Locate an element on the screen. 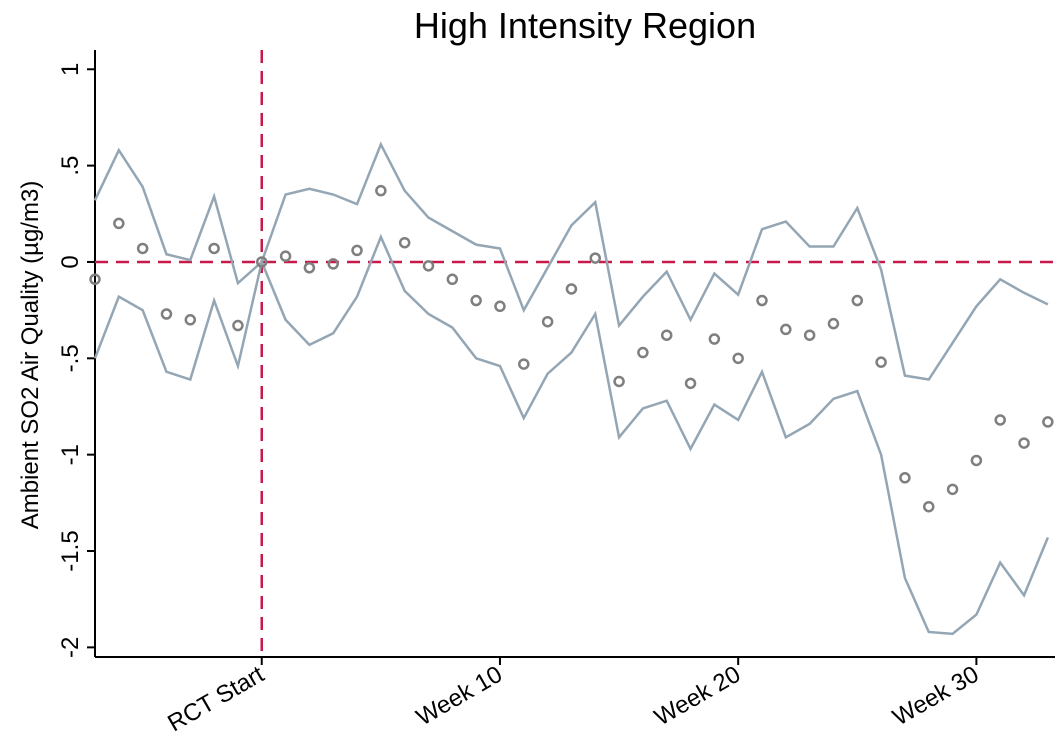  x-tick-label: Week 30 is located at coordinates (935, 696).